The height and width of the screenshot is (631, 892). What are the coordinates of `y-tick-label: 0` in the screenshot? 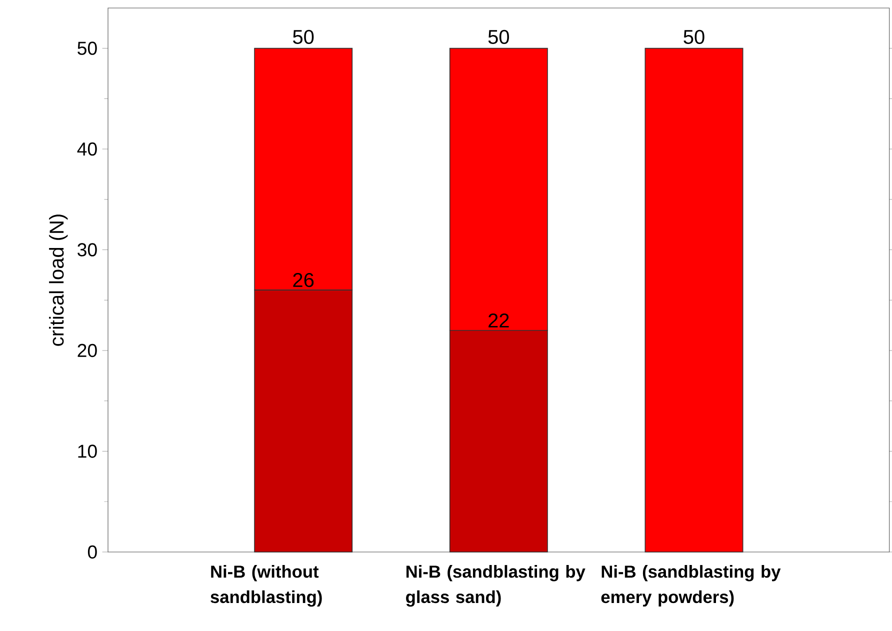 It's located at (92, 552).